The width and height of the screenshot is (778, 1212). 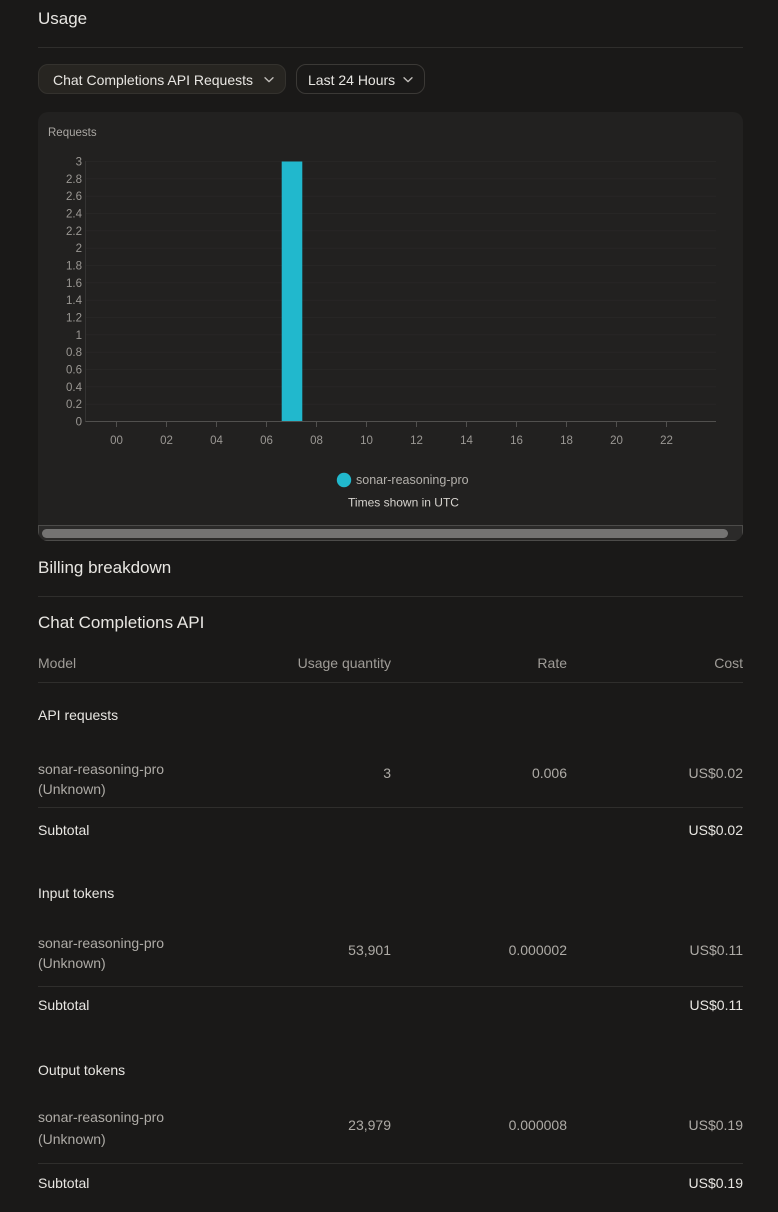 I want to click on svg-text: 0, so click(x=79, y=423).